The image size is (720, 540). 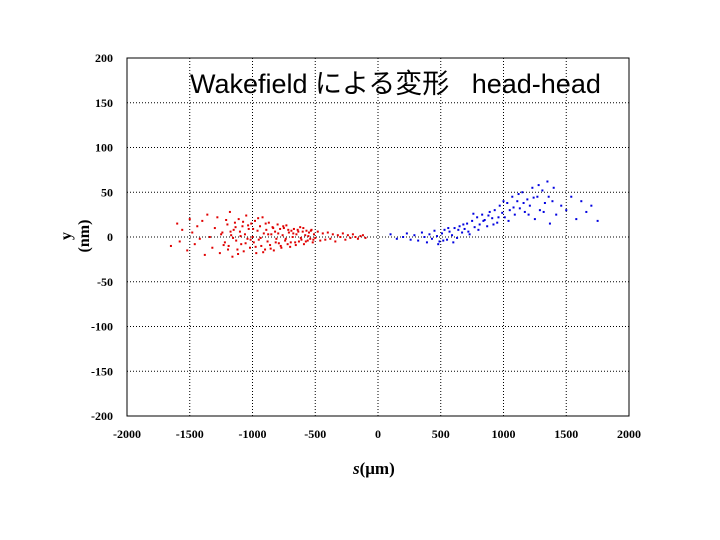 I want to click on x-axis-label: s(μm), so click(x=374, y=469).